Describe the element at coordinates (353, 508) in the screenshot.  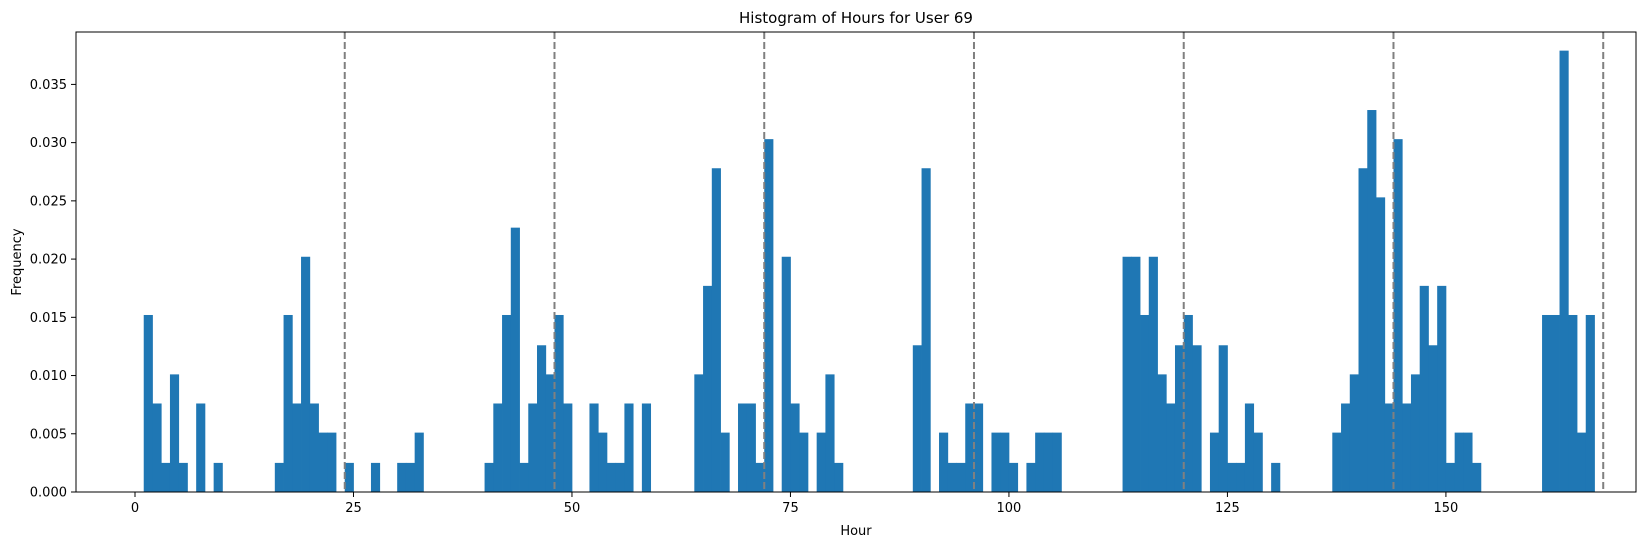
I see `x-tick-label: 25` at that location.